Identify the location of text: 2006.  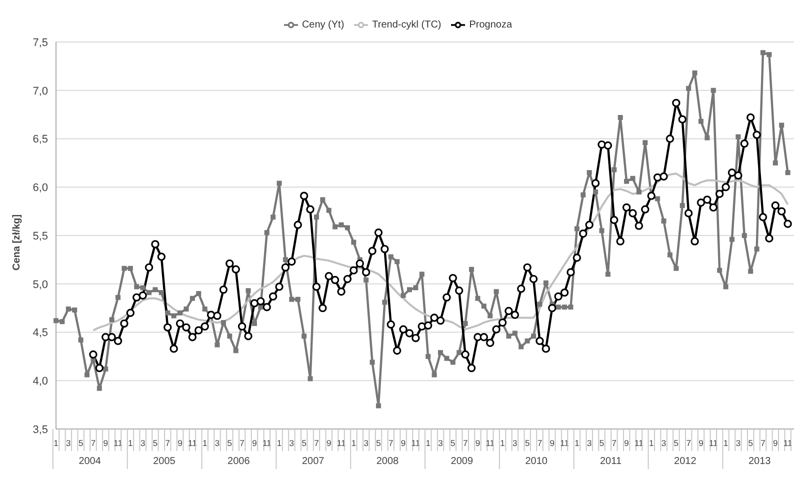
(239, 461).